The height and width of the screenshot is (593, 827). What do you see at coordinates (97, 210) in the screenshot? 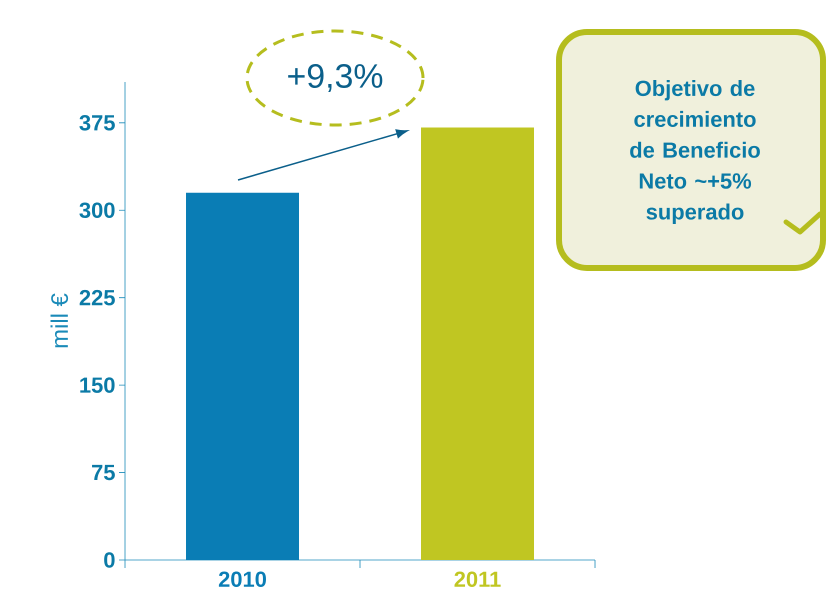
I see `y-tick-label: 300` at bounding box center [97, 210].